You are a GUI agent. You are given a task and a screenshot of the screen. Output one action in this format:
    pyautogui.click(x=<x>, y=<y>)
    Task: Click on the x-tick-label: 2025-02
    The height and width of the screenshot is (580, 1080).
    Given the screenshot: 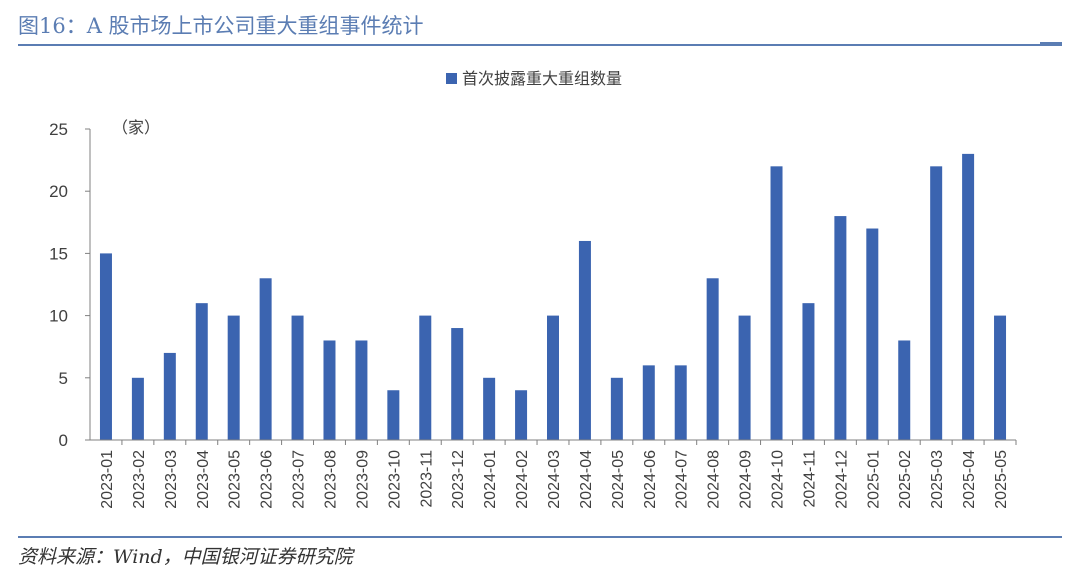 What is the action you would take?
    pyautogui.click(x=905, y=479)
    